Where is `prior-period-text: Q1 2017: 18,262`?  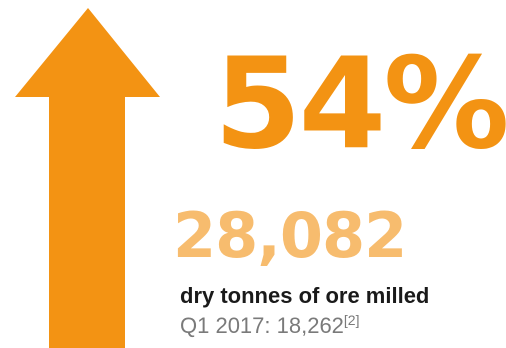
prior-period-text: Q1 2017: 18,262 is located at coordinates (262, 325).